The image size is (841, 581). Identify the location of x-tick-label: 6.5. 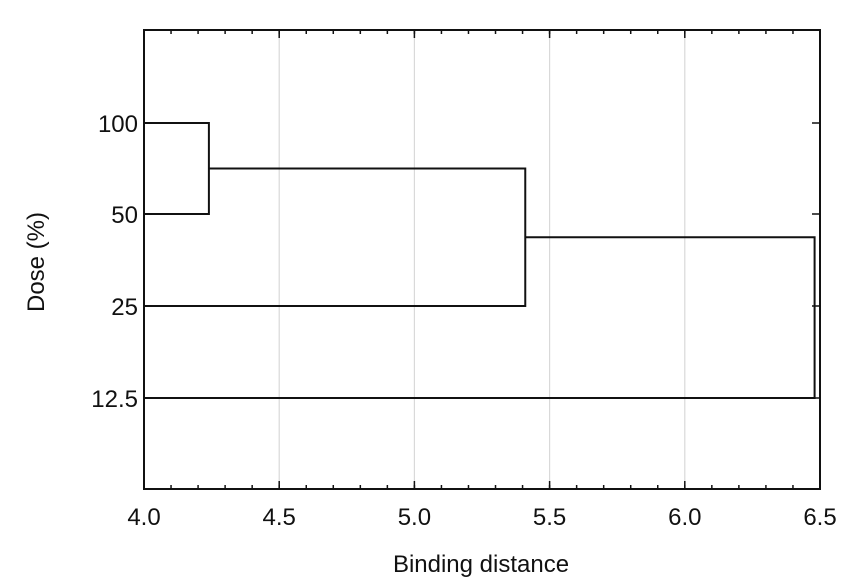
(819, 517).